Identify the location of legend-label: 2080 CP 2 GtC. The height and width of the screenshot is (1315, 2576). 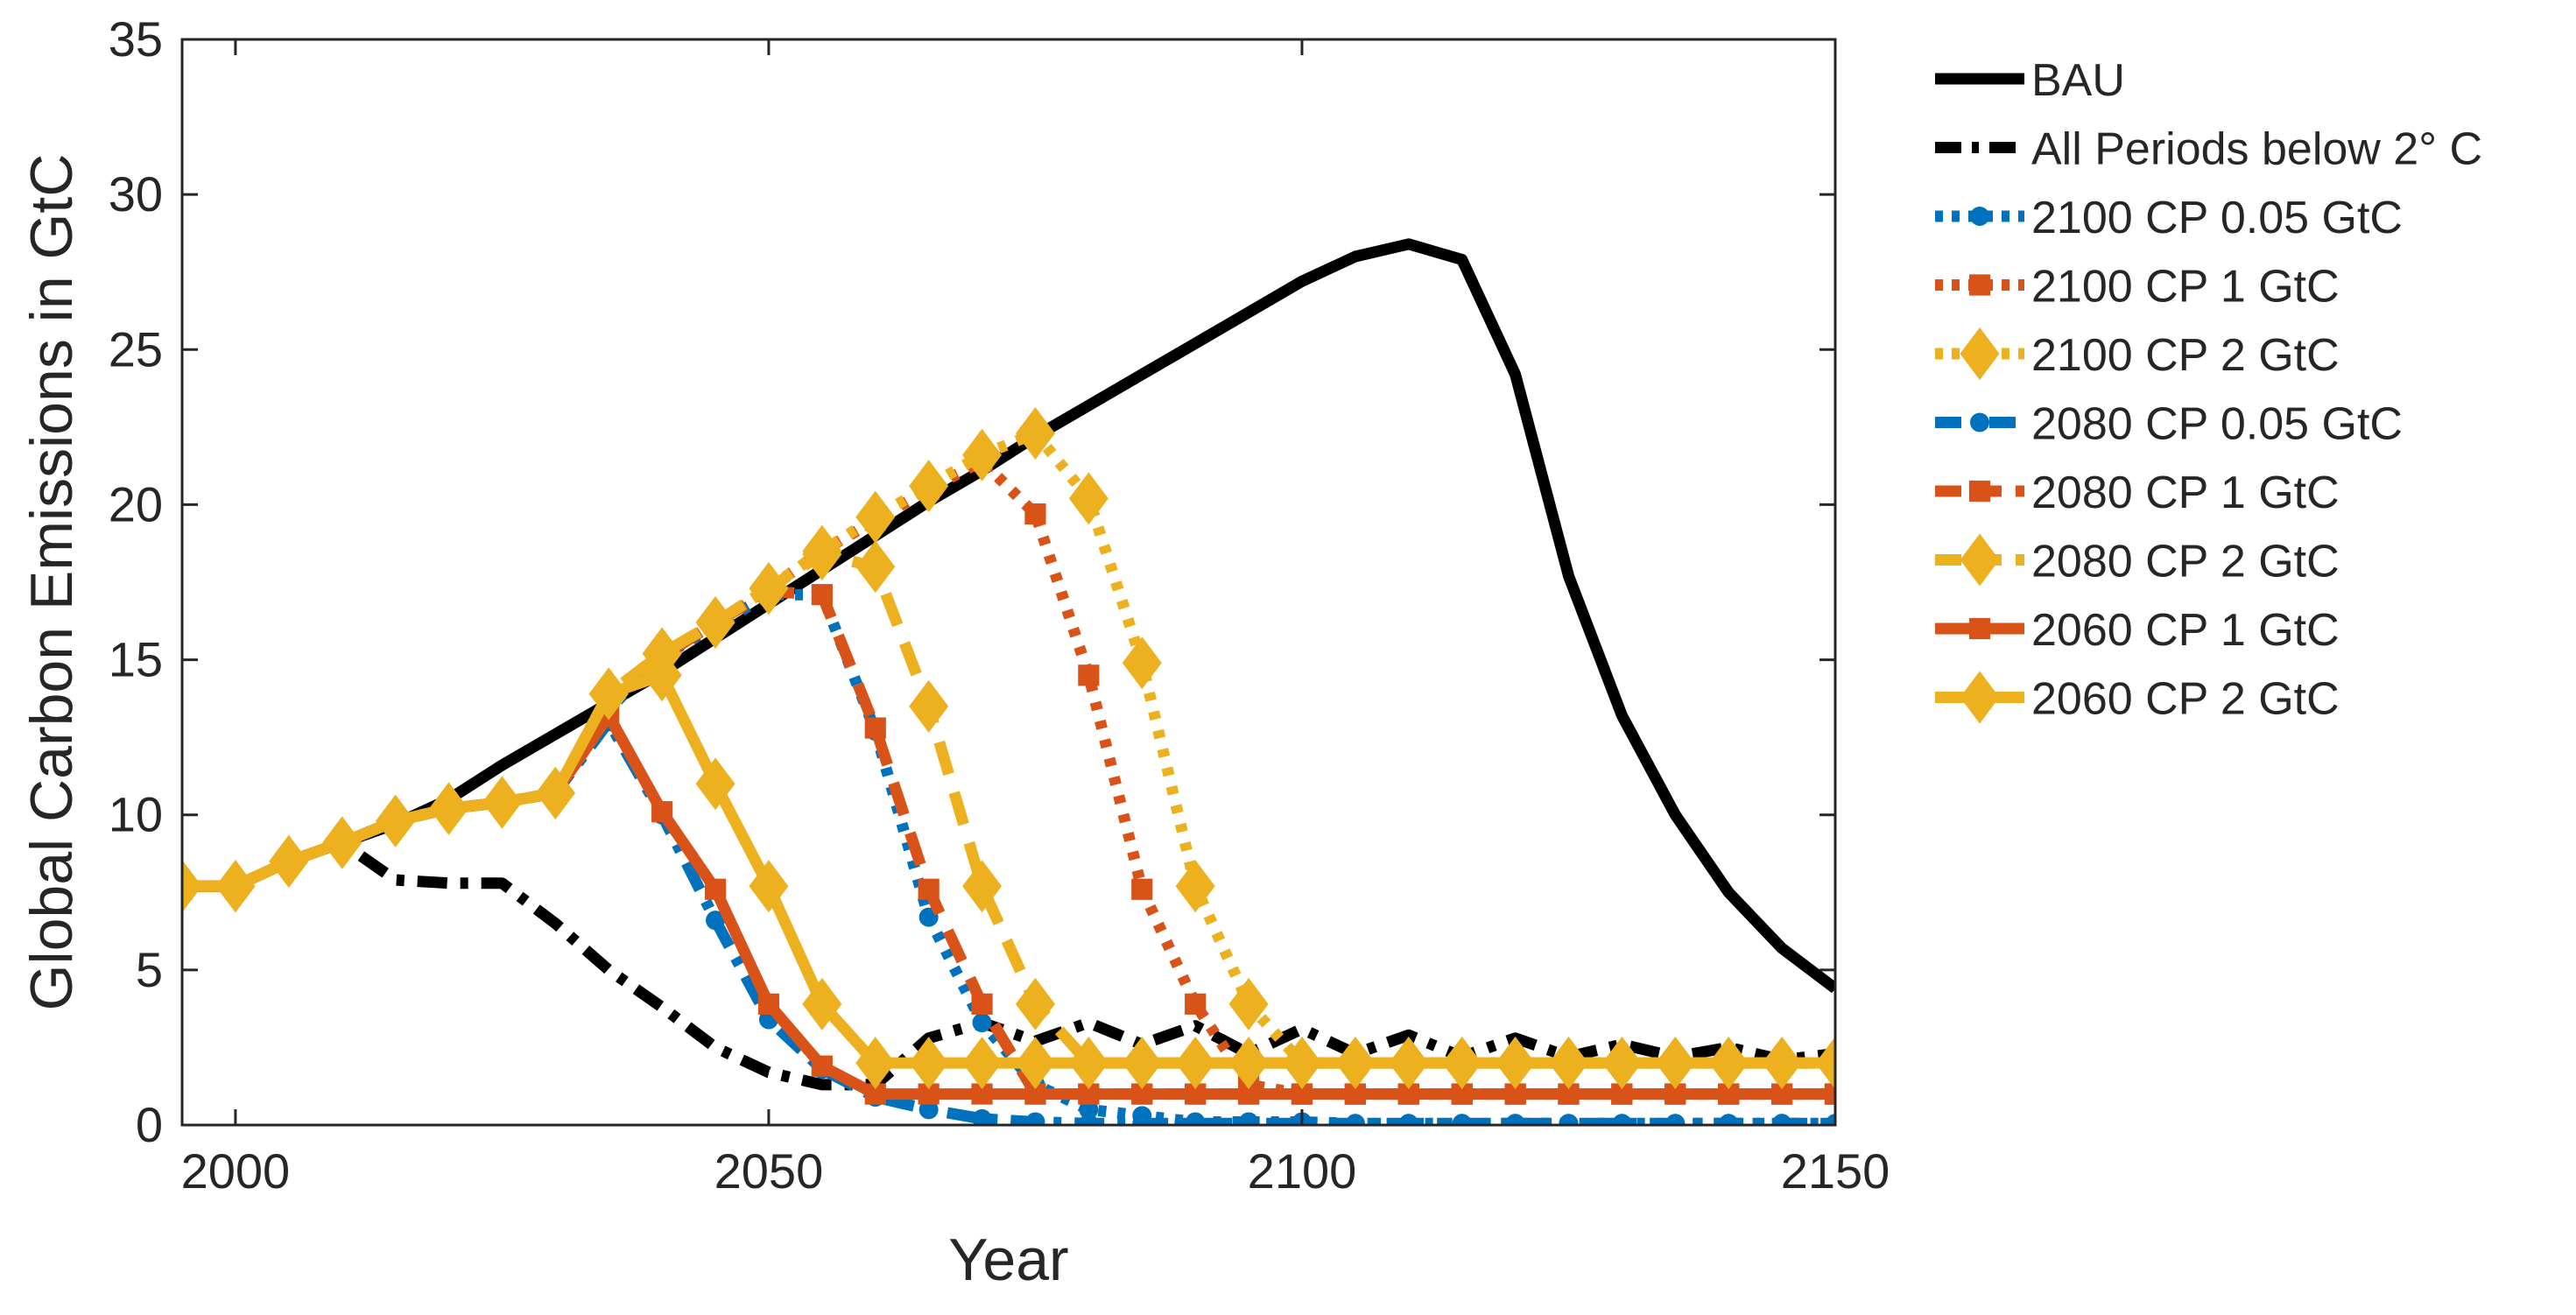
(2185, 562).